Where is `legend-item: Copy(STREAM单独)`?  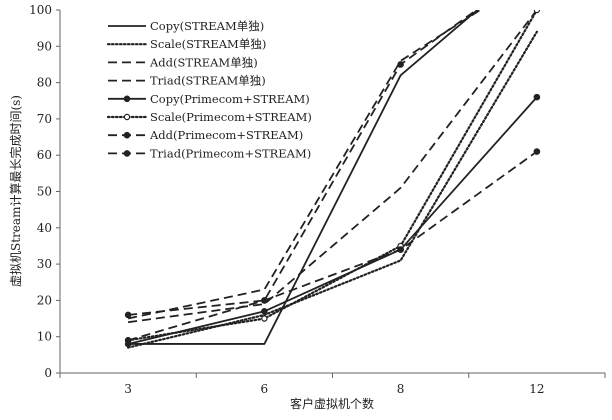
legend-item: Copy(STREAM单独) is located at coordinates (186, 26).